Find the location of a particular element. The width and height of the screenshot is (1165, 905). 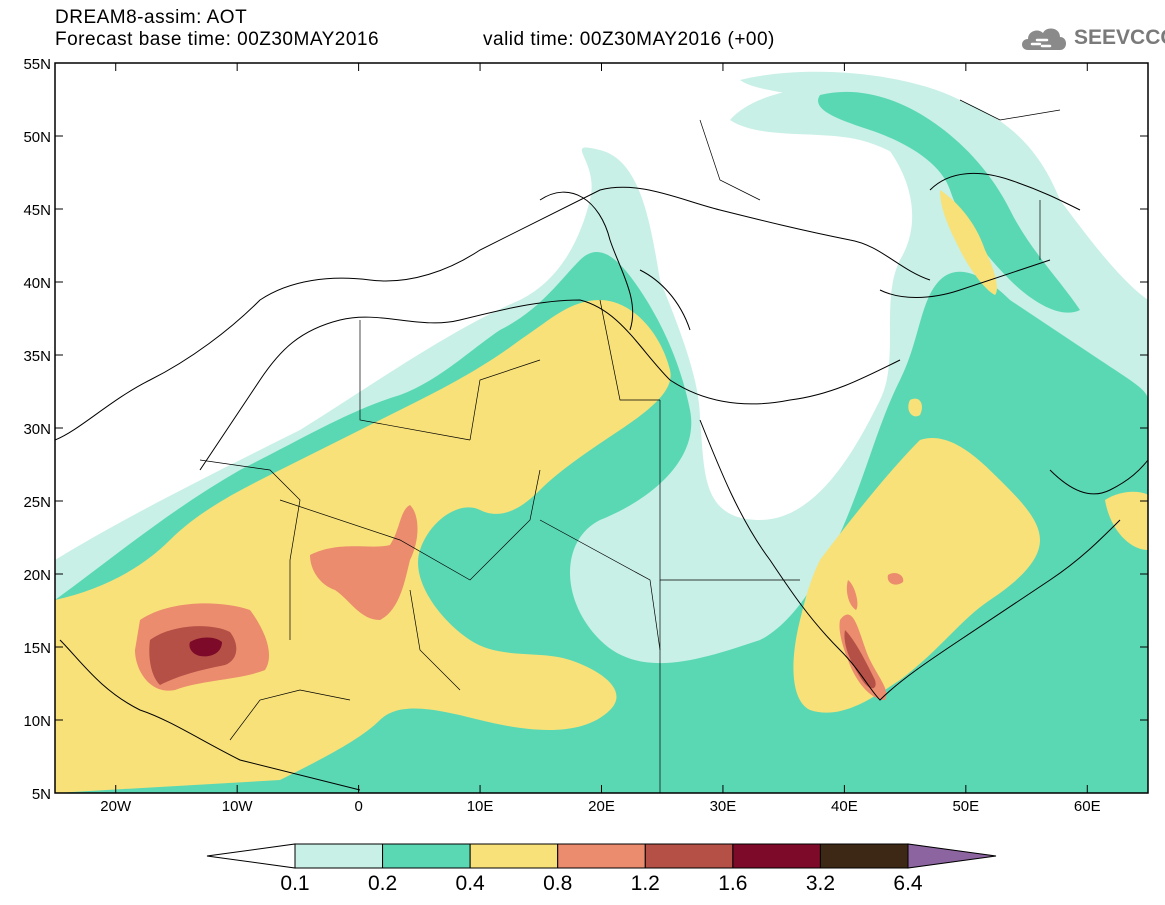

logo-text: SEEVCCC is located at coordinates (1119, 37).